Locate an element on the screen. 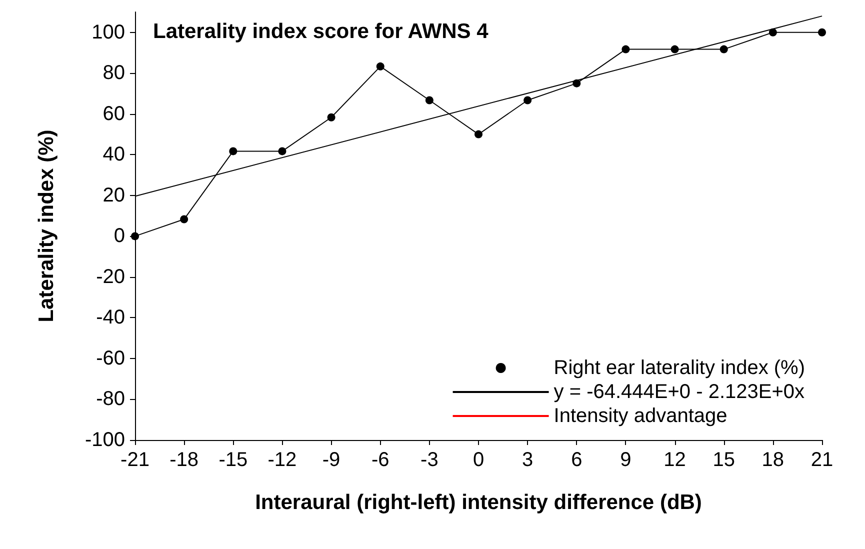  x-tick-label: 15 is located at coordinates (723, 460).